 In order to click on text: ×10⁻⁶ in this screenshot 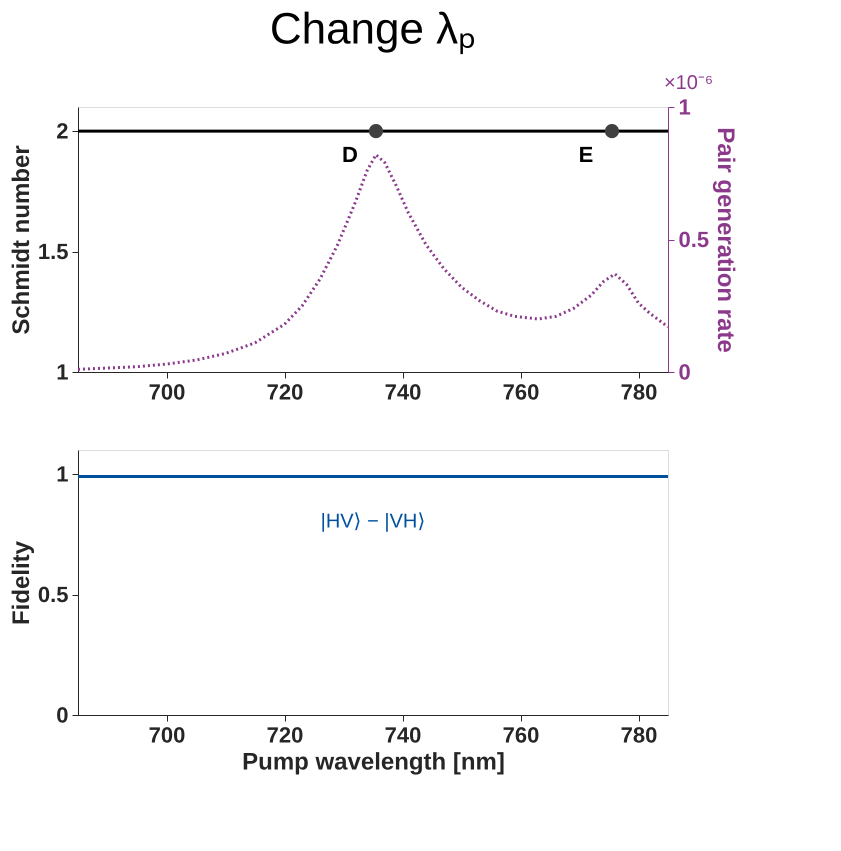, I will do `click(689, 83)`.